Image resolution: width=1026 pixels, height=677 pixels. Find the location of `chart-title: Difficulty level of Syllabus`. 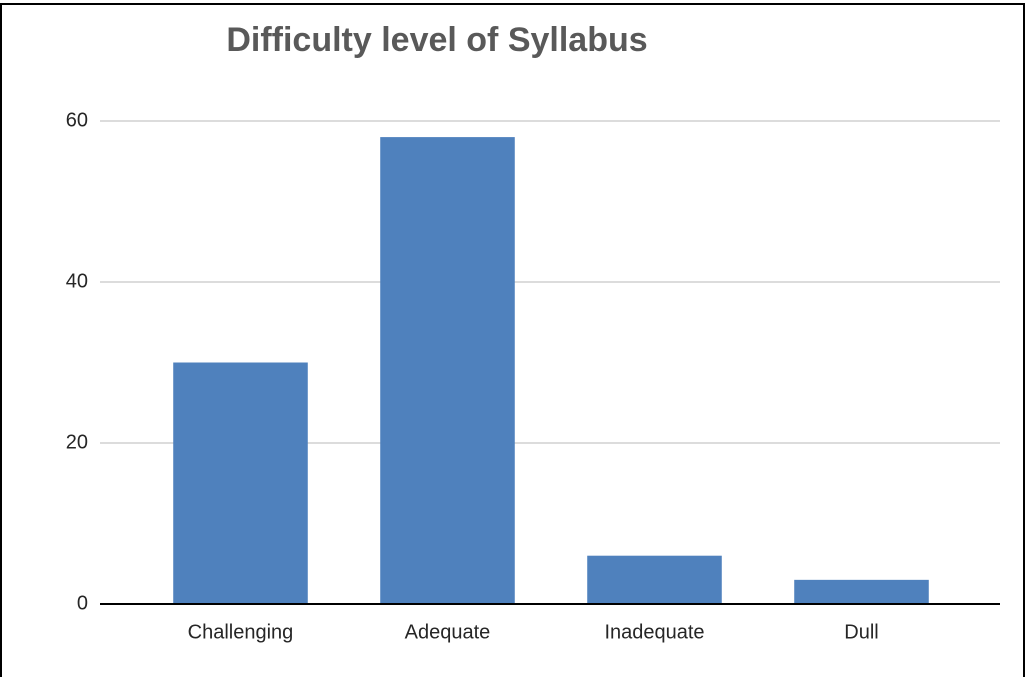

chart-title: Difficulty level of Syllabus is located at coordinates (436, 40).